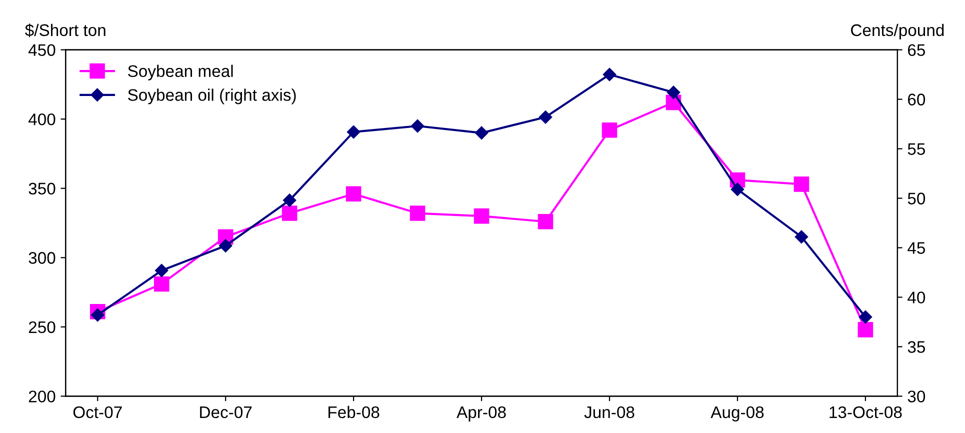  What do you see at coordinates (42, 50) in the screenshot?
I see `y-tick-label: 450` at bounding box center [42, 50].